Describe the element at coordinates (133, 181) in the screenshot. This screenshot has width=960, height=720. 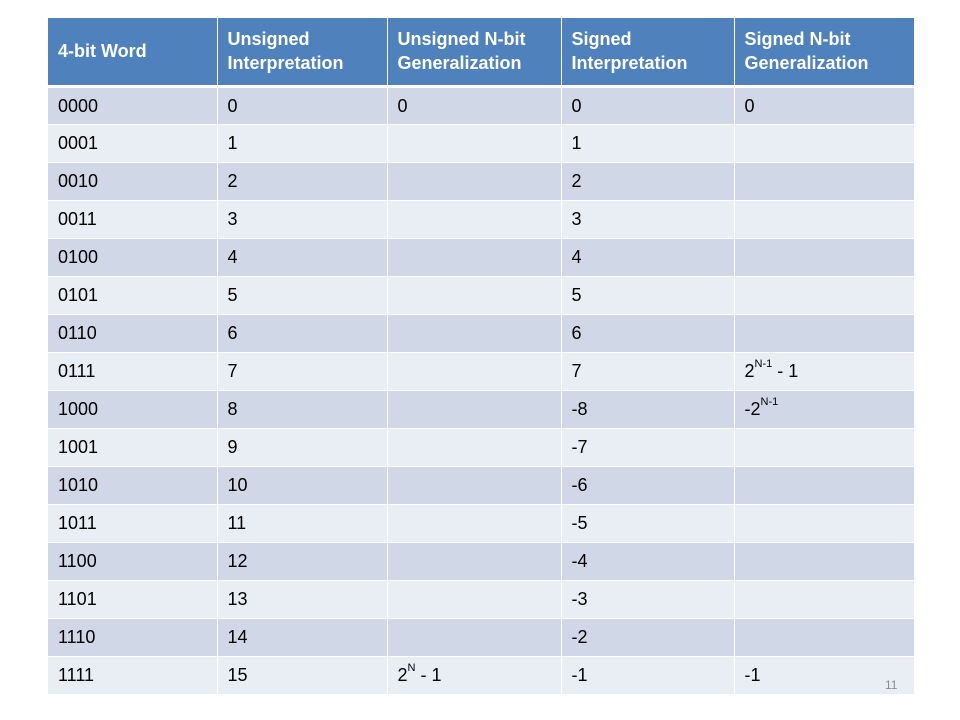
I see `word-cell: 0010` at that location.